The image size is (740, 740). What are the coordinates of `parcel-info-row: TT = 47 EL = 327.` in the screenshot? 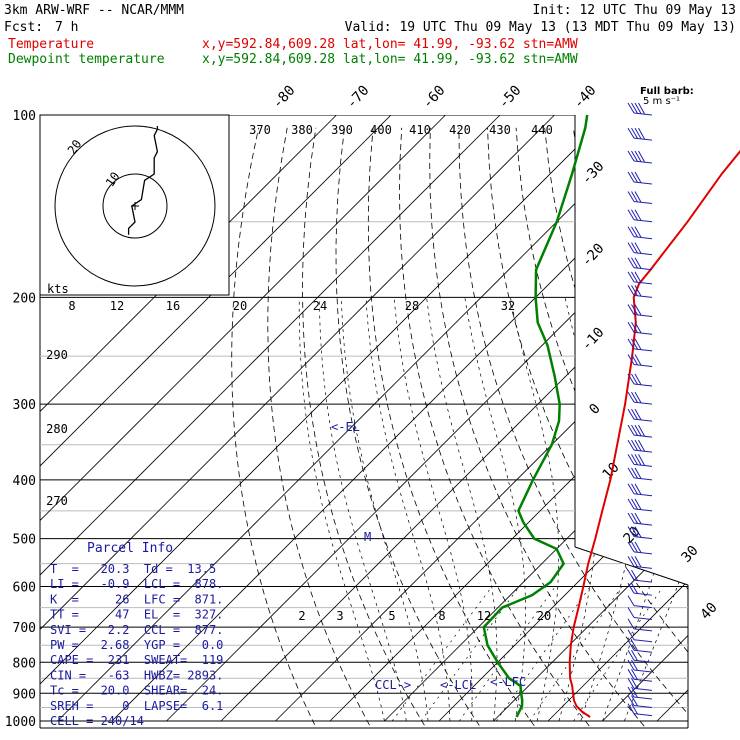 It's located at (136, 615).